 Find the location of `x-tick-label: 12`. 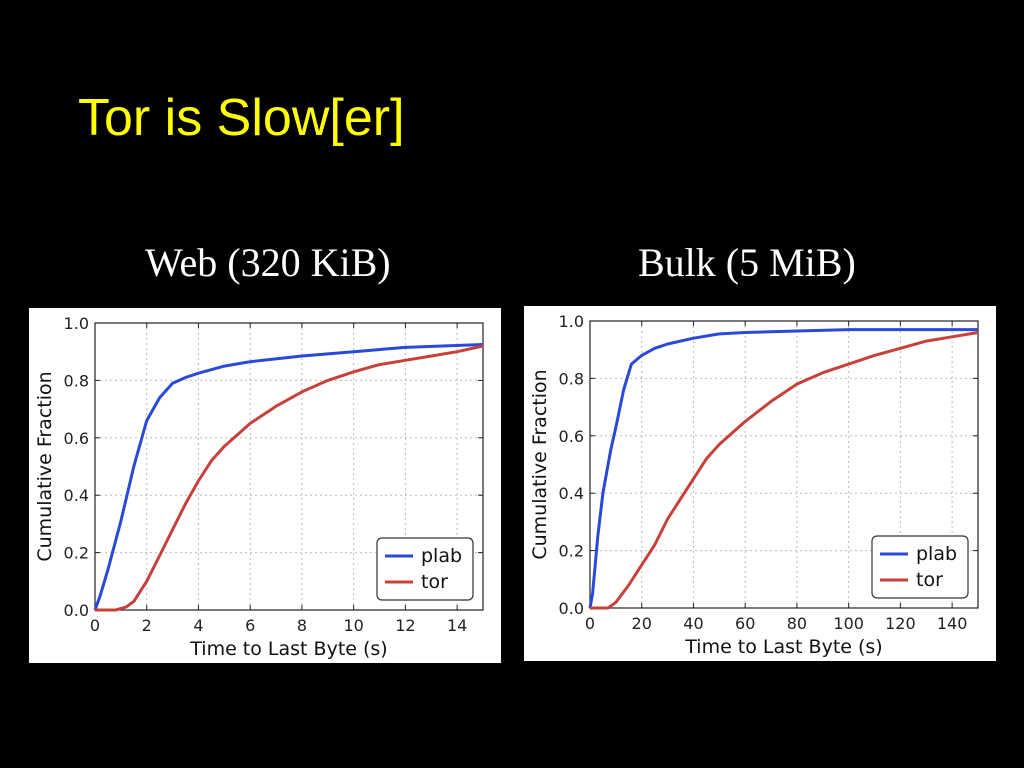

x-tick-label: 12 is located at coordinates (405, 625).